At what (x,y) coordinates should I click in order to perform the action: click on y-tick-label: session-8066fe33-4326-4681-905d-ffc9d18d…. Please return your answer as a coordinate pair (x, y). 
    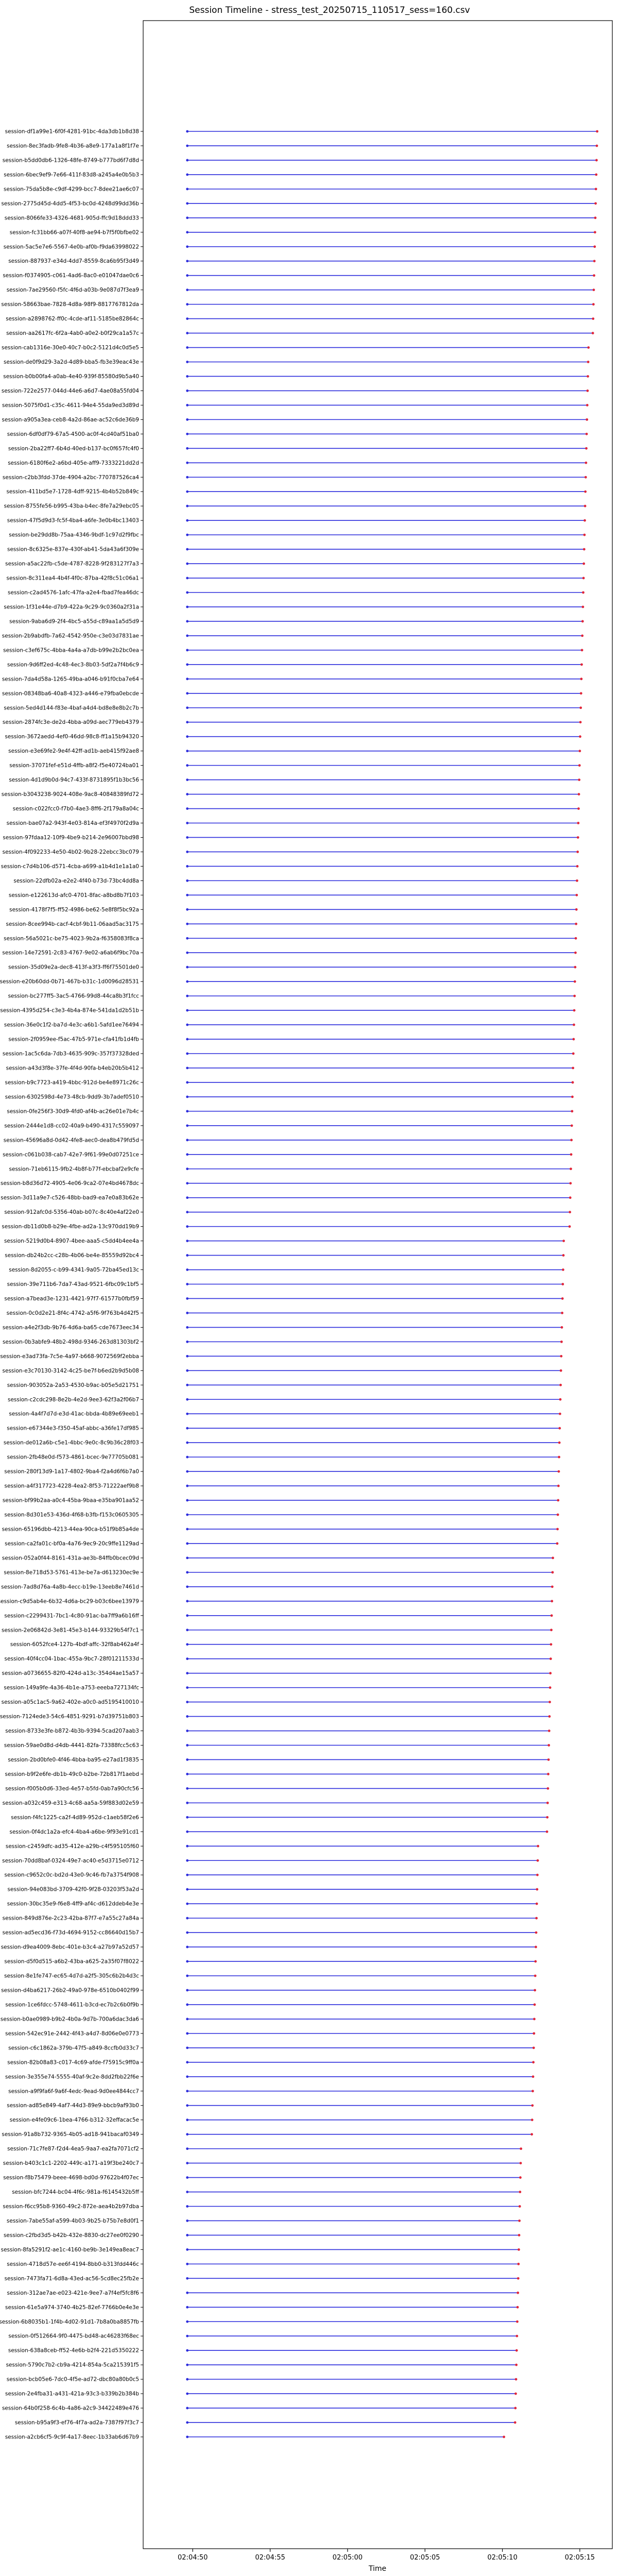
    Looking at the image, I should click on (72, 218).